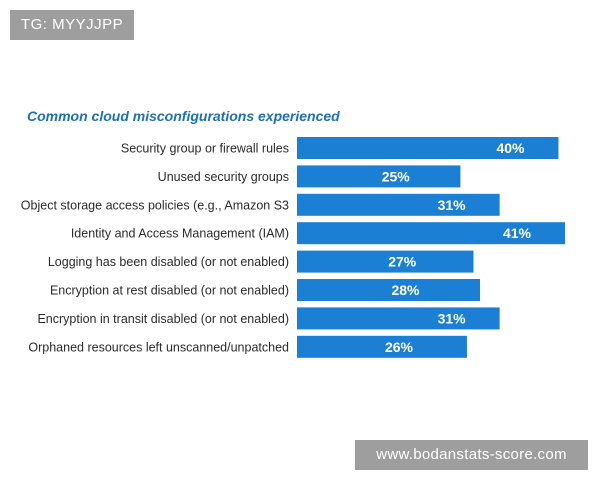 This screenshot has width=600, height=480. I want to click on value-label-1: 40%, so click(510, 148).